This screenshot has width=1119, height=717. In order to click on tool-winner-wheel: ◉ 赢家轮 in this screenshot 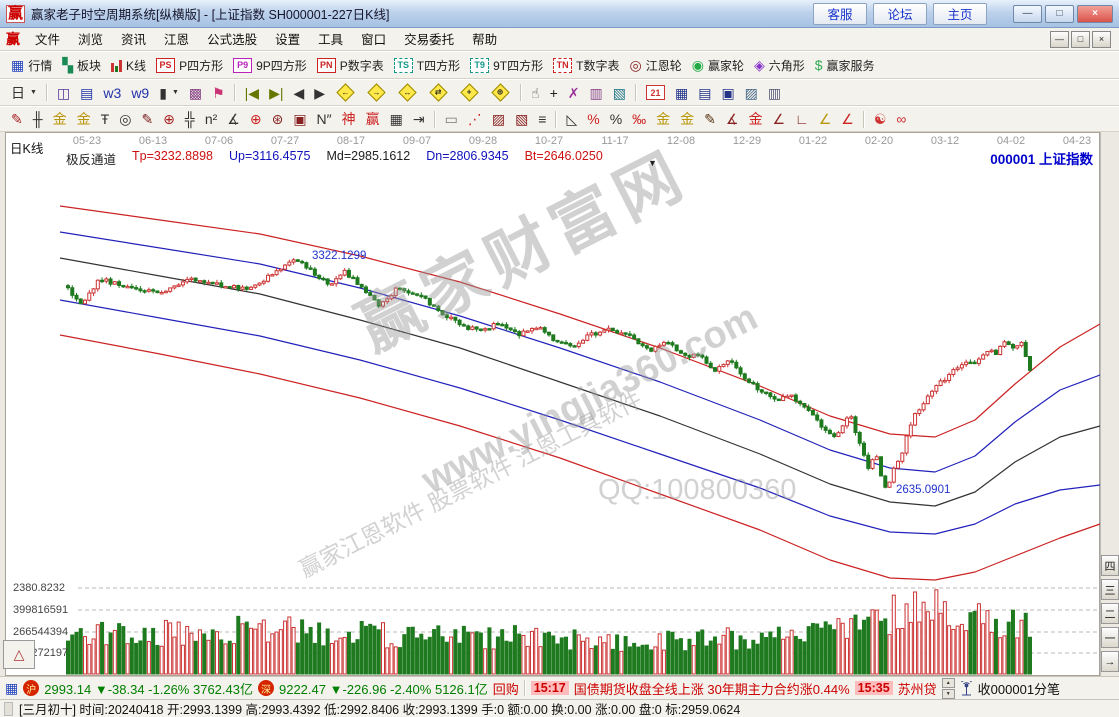, I will do `click(718, 65)`.